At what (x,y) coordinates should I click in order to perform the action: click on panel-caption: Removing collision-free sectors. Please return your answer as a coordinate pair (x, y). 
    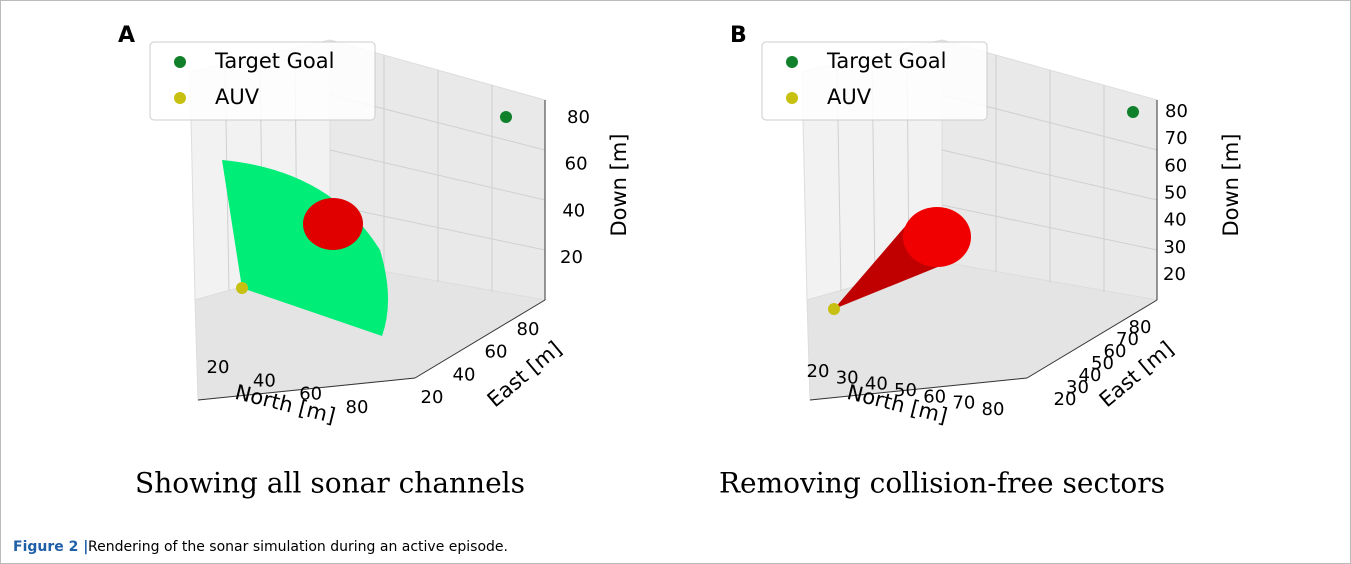
    Looking at the image, I should click on (942, 483).